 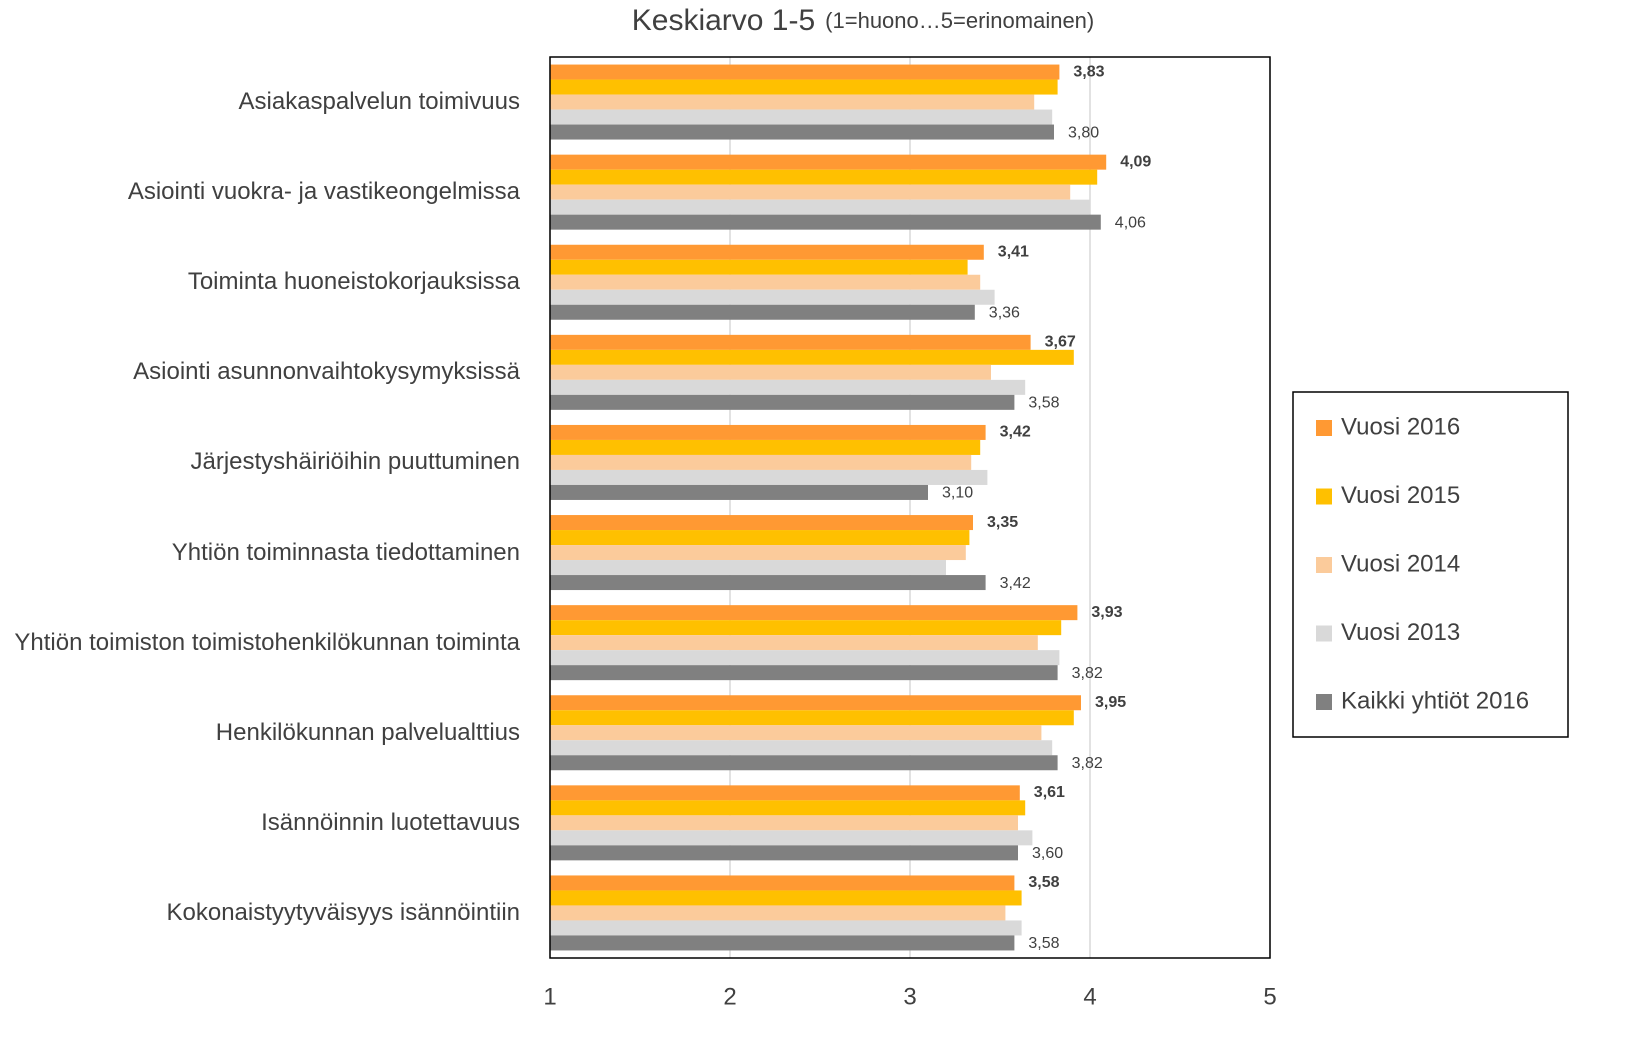 What do you see at coordinates (1135, 161) in the screenshot?
I see `data-label: 4,09` at bounding box center [1135, 161].